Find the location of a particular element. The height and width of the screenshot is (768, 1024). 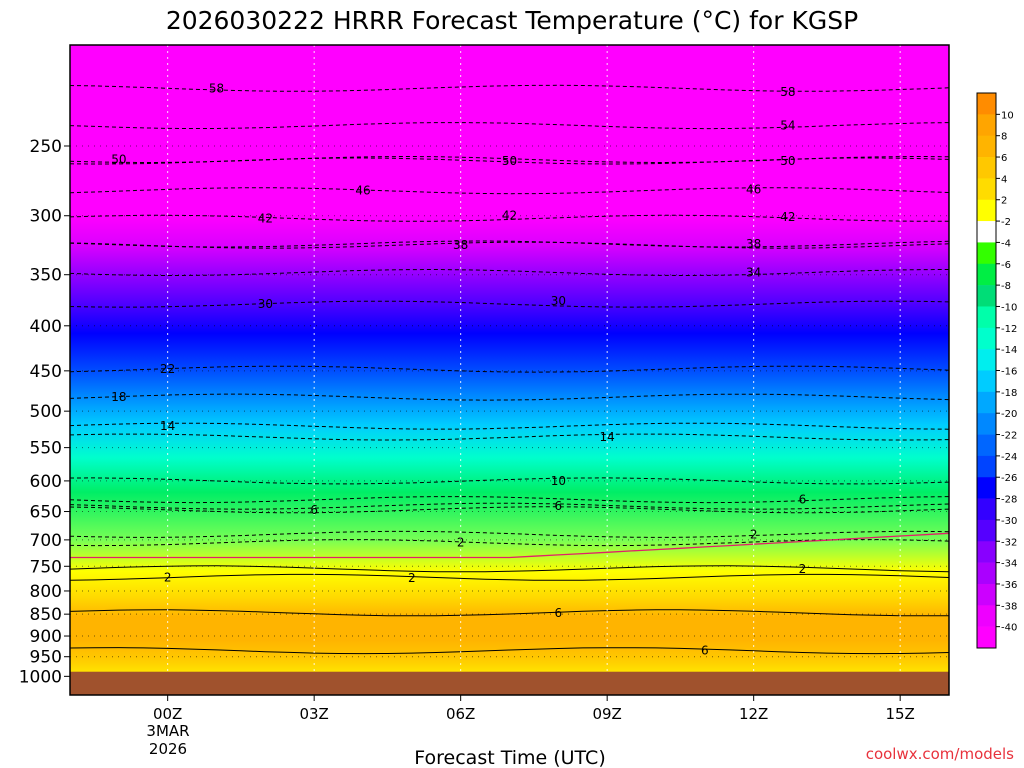

y-tick-label: 450 is located at coordinates (46, 372).